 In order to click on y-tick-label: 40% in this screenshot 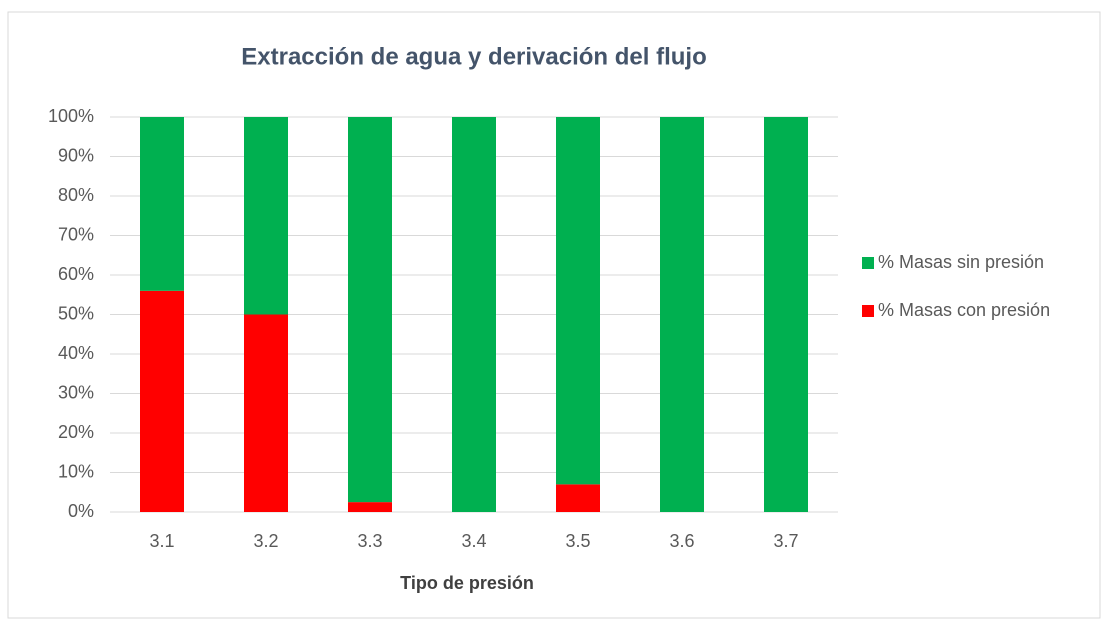, I will do `click(76, 353)`.